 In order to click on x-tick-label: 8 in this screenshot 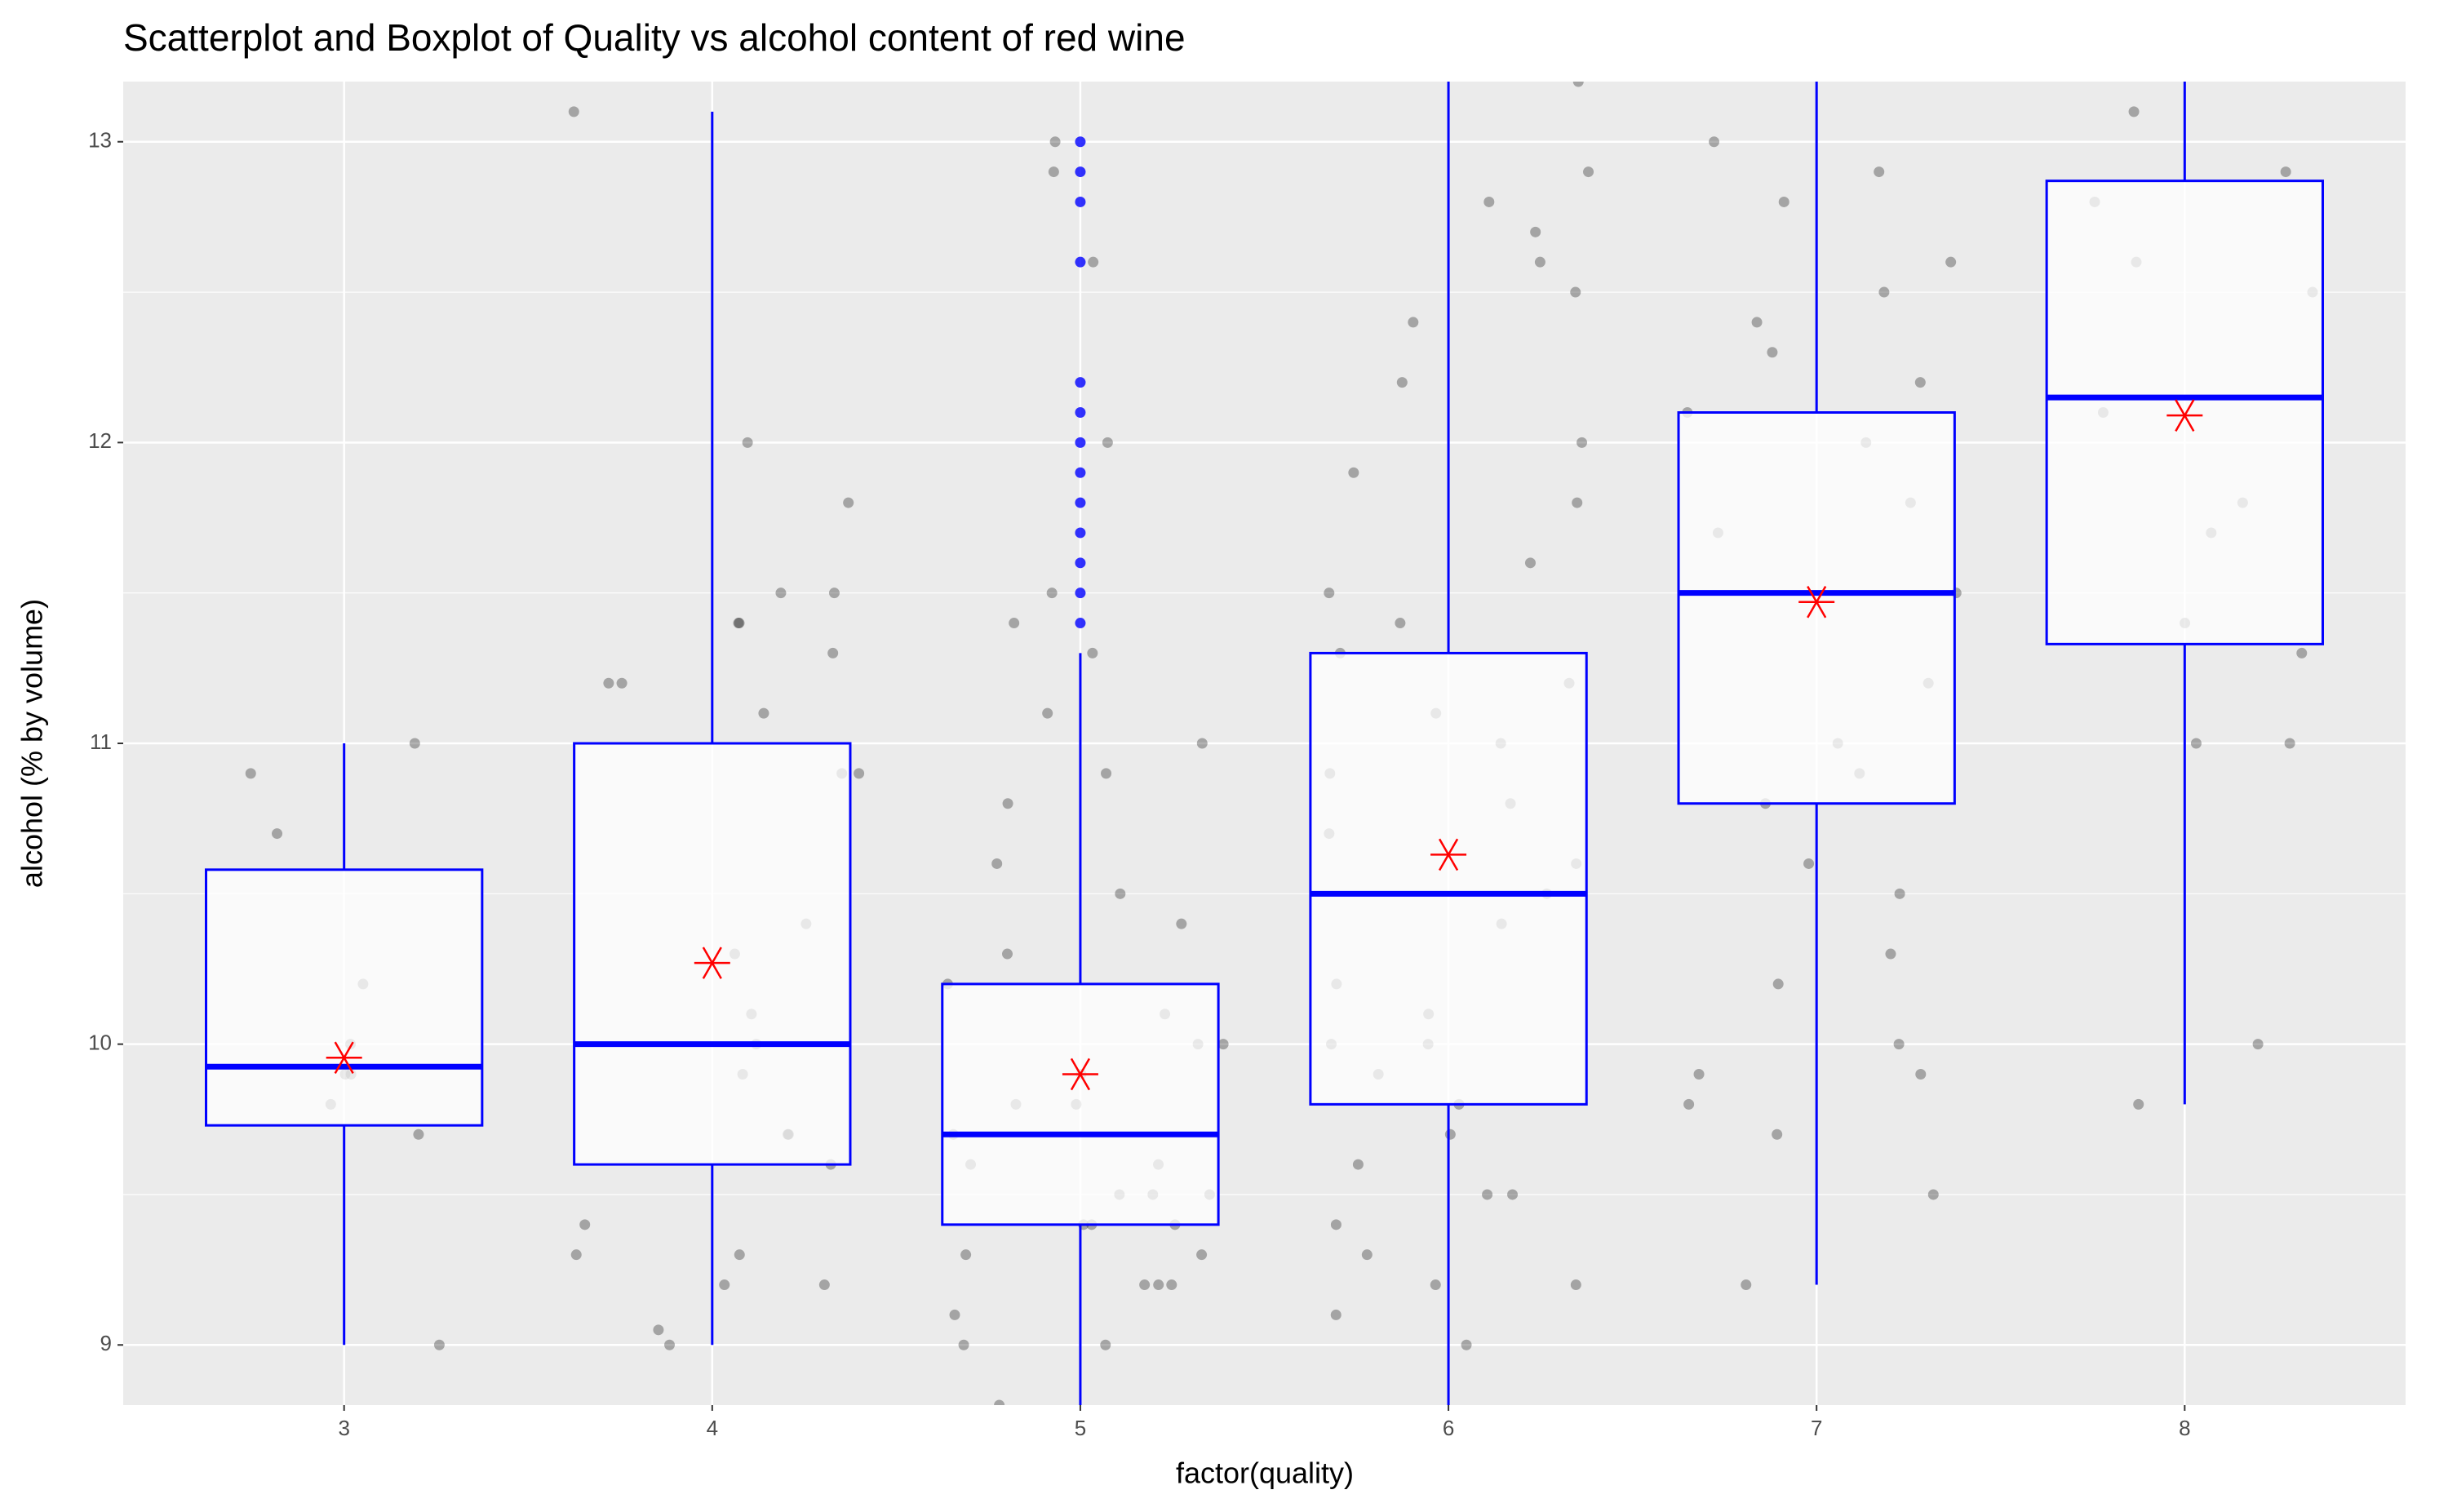, I will do `click(2184, 1428)`.